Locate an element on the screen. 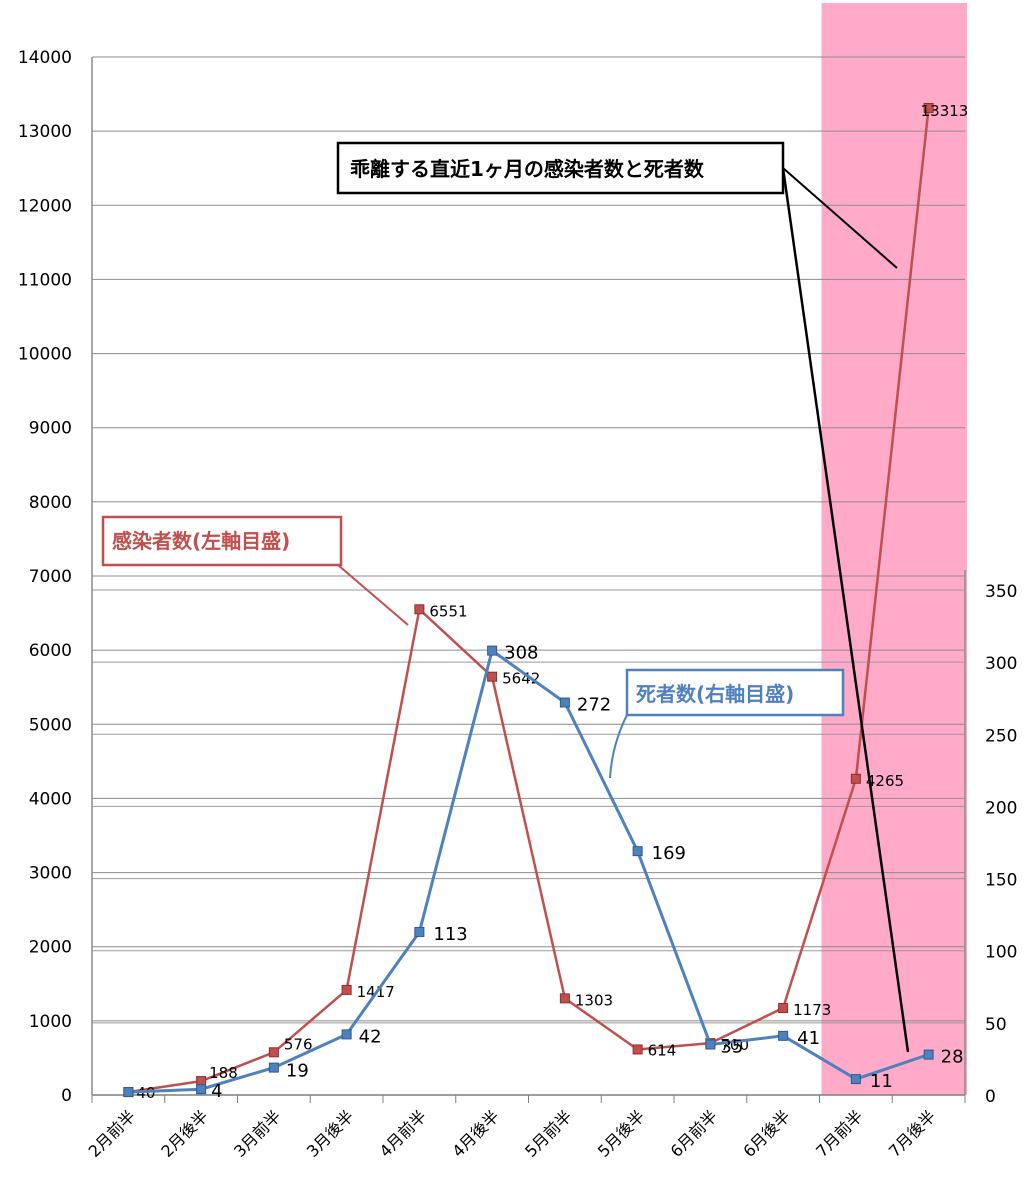  deaths-annotation-box is located at coordinates (735, 692).